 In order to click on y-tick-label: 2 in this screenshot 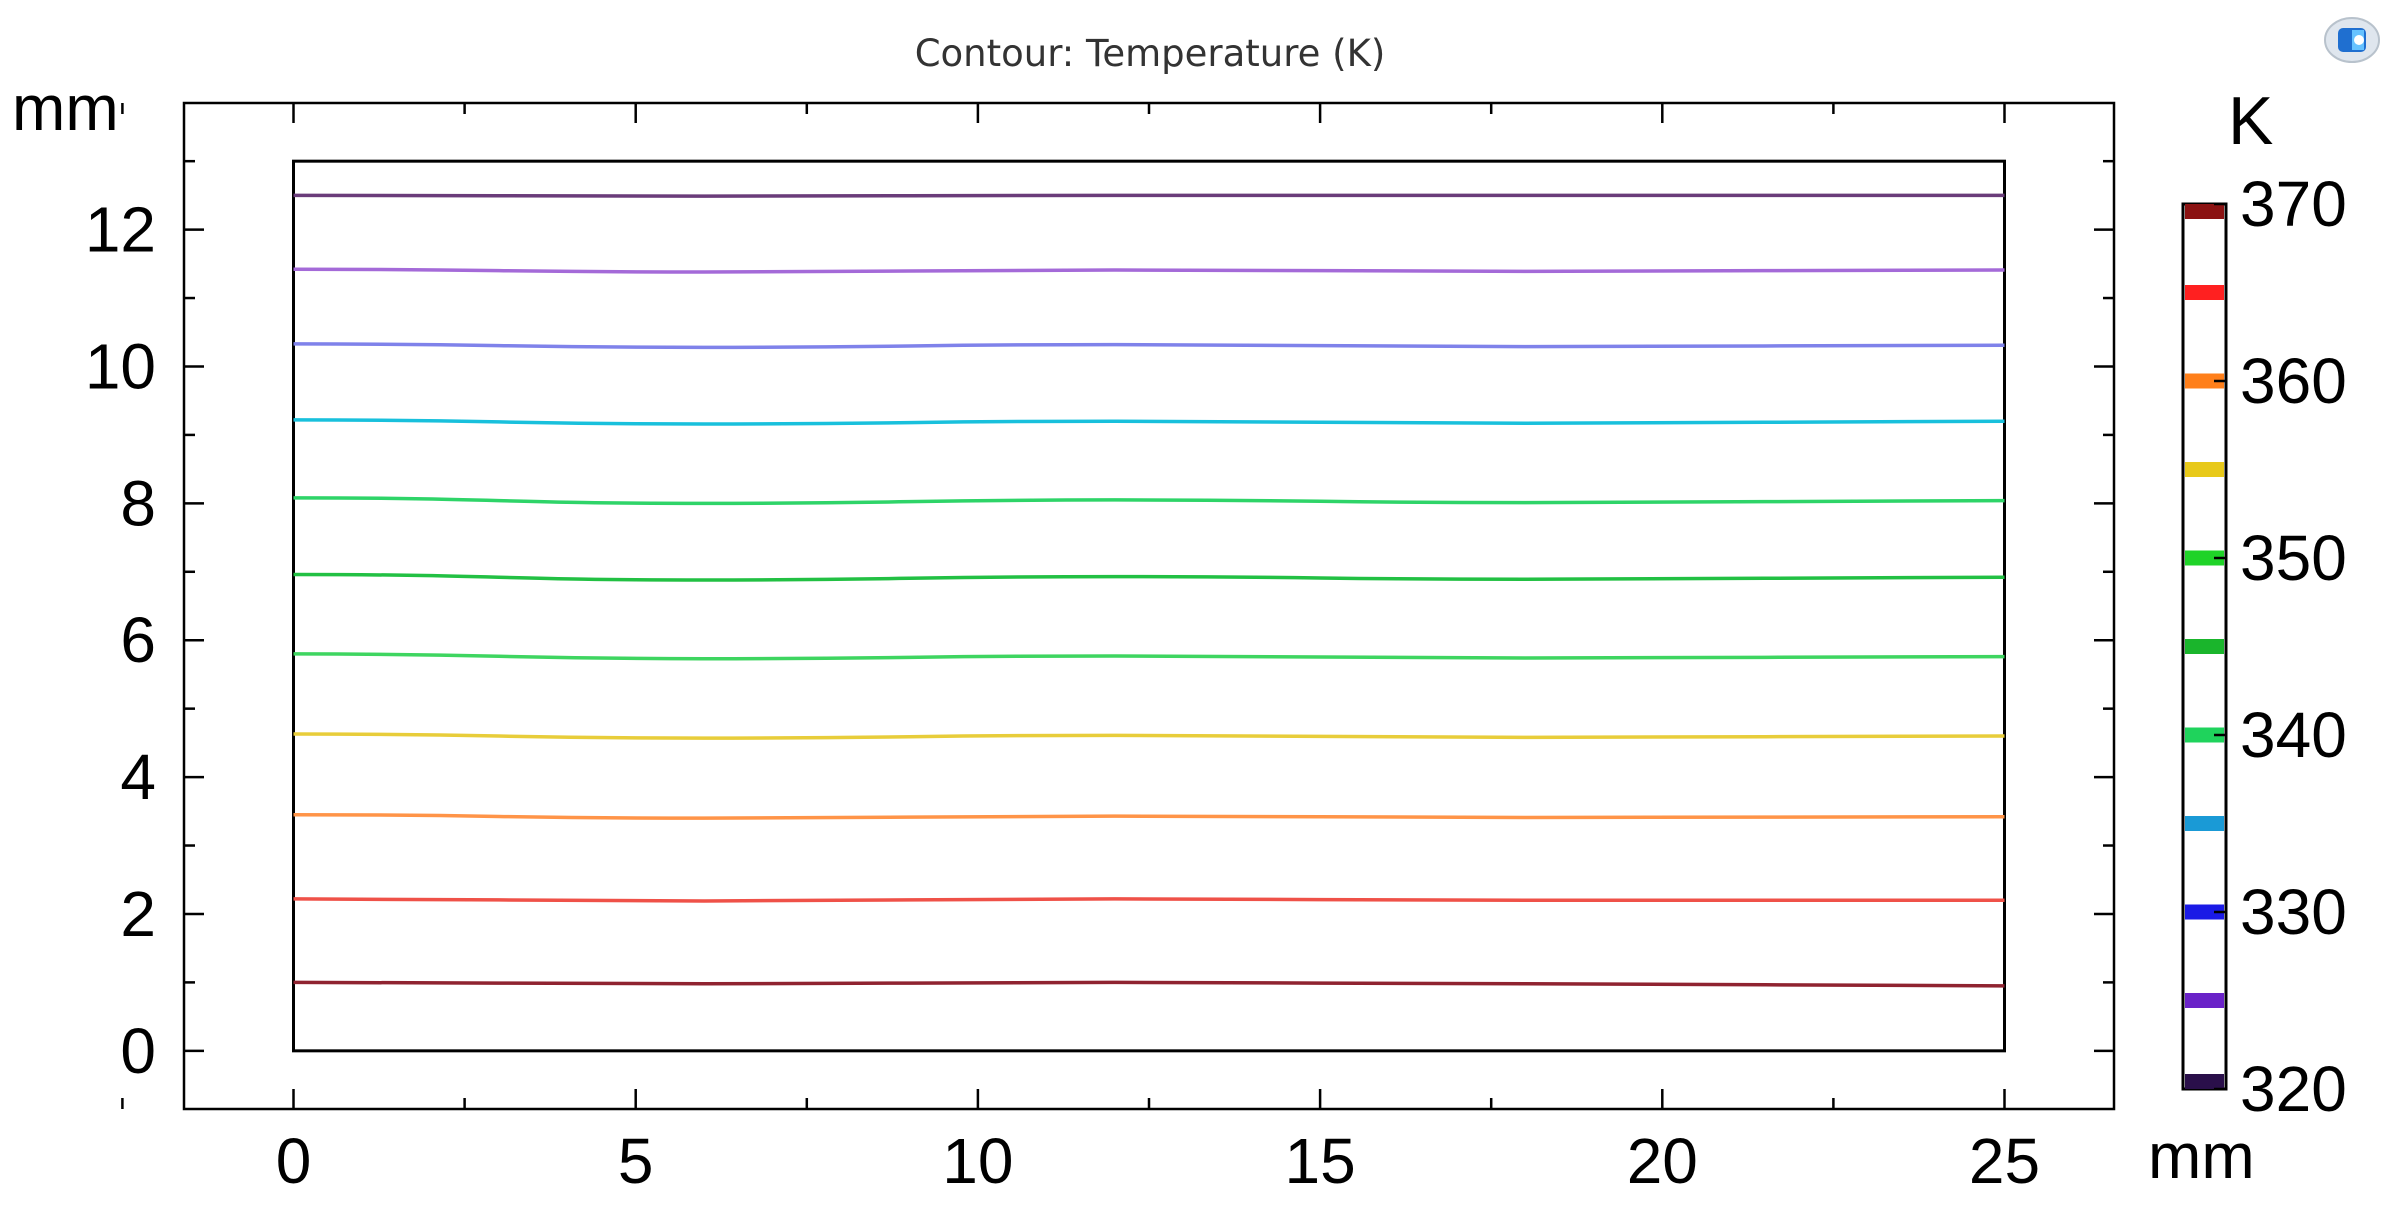, I will do `click(138, 914)`.